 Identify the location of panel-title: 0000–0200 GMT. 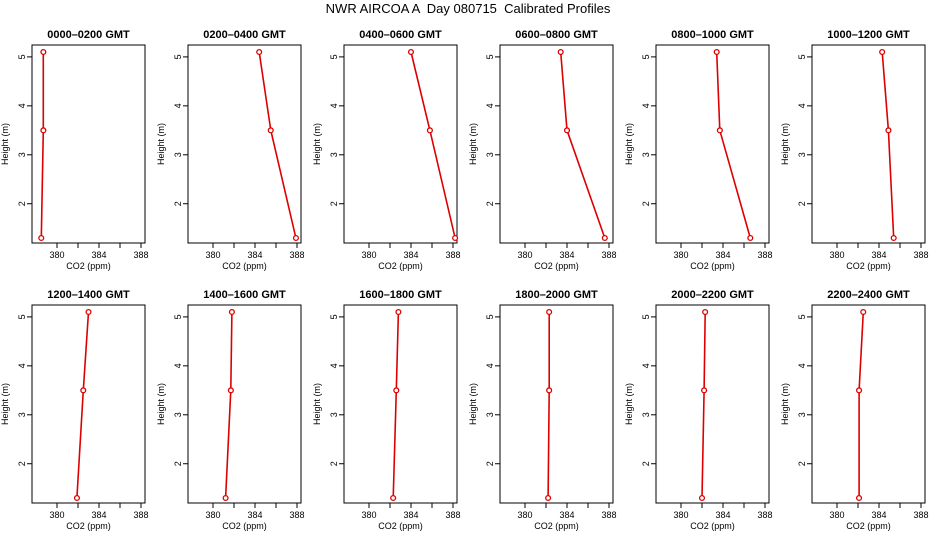
(88, 35).